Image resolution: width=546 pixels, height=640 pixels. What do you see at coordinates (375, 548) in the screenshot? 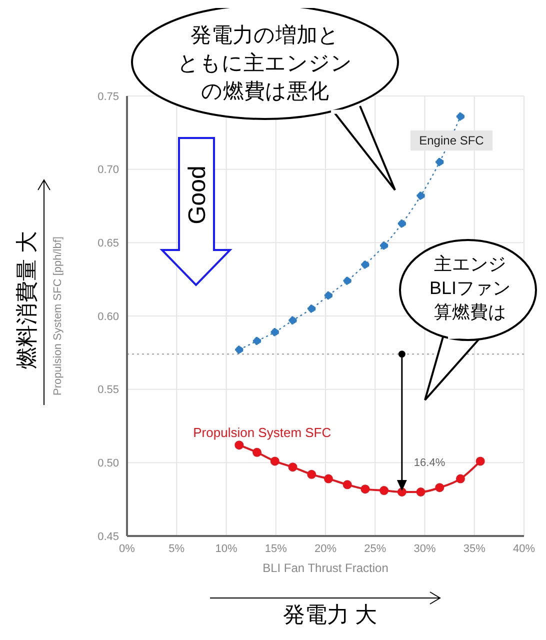
I see `x-tick-label: 25%` at bounding box center [375, 548].